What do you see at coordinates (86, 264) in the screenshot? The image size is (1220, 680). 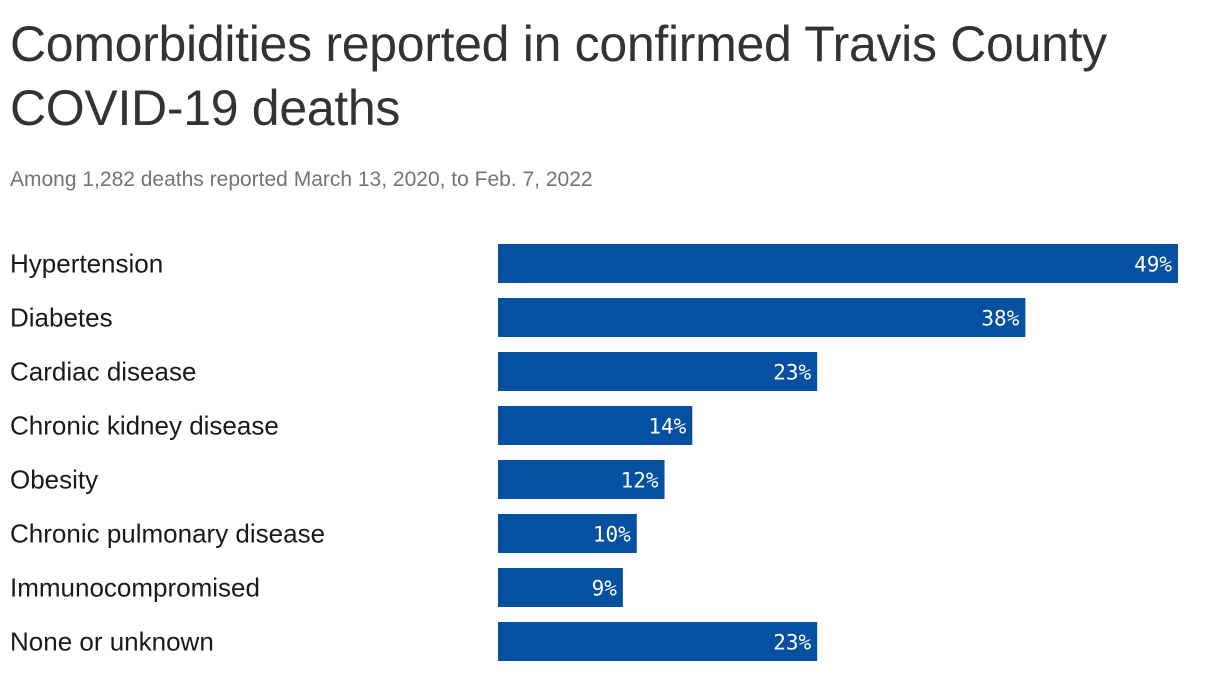 I see `category-label: Hypertension` at bounding box center [86, 264].